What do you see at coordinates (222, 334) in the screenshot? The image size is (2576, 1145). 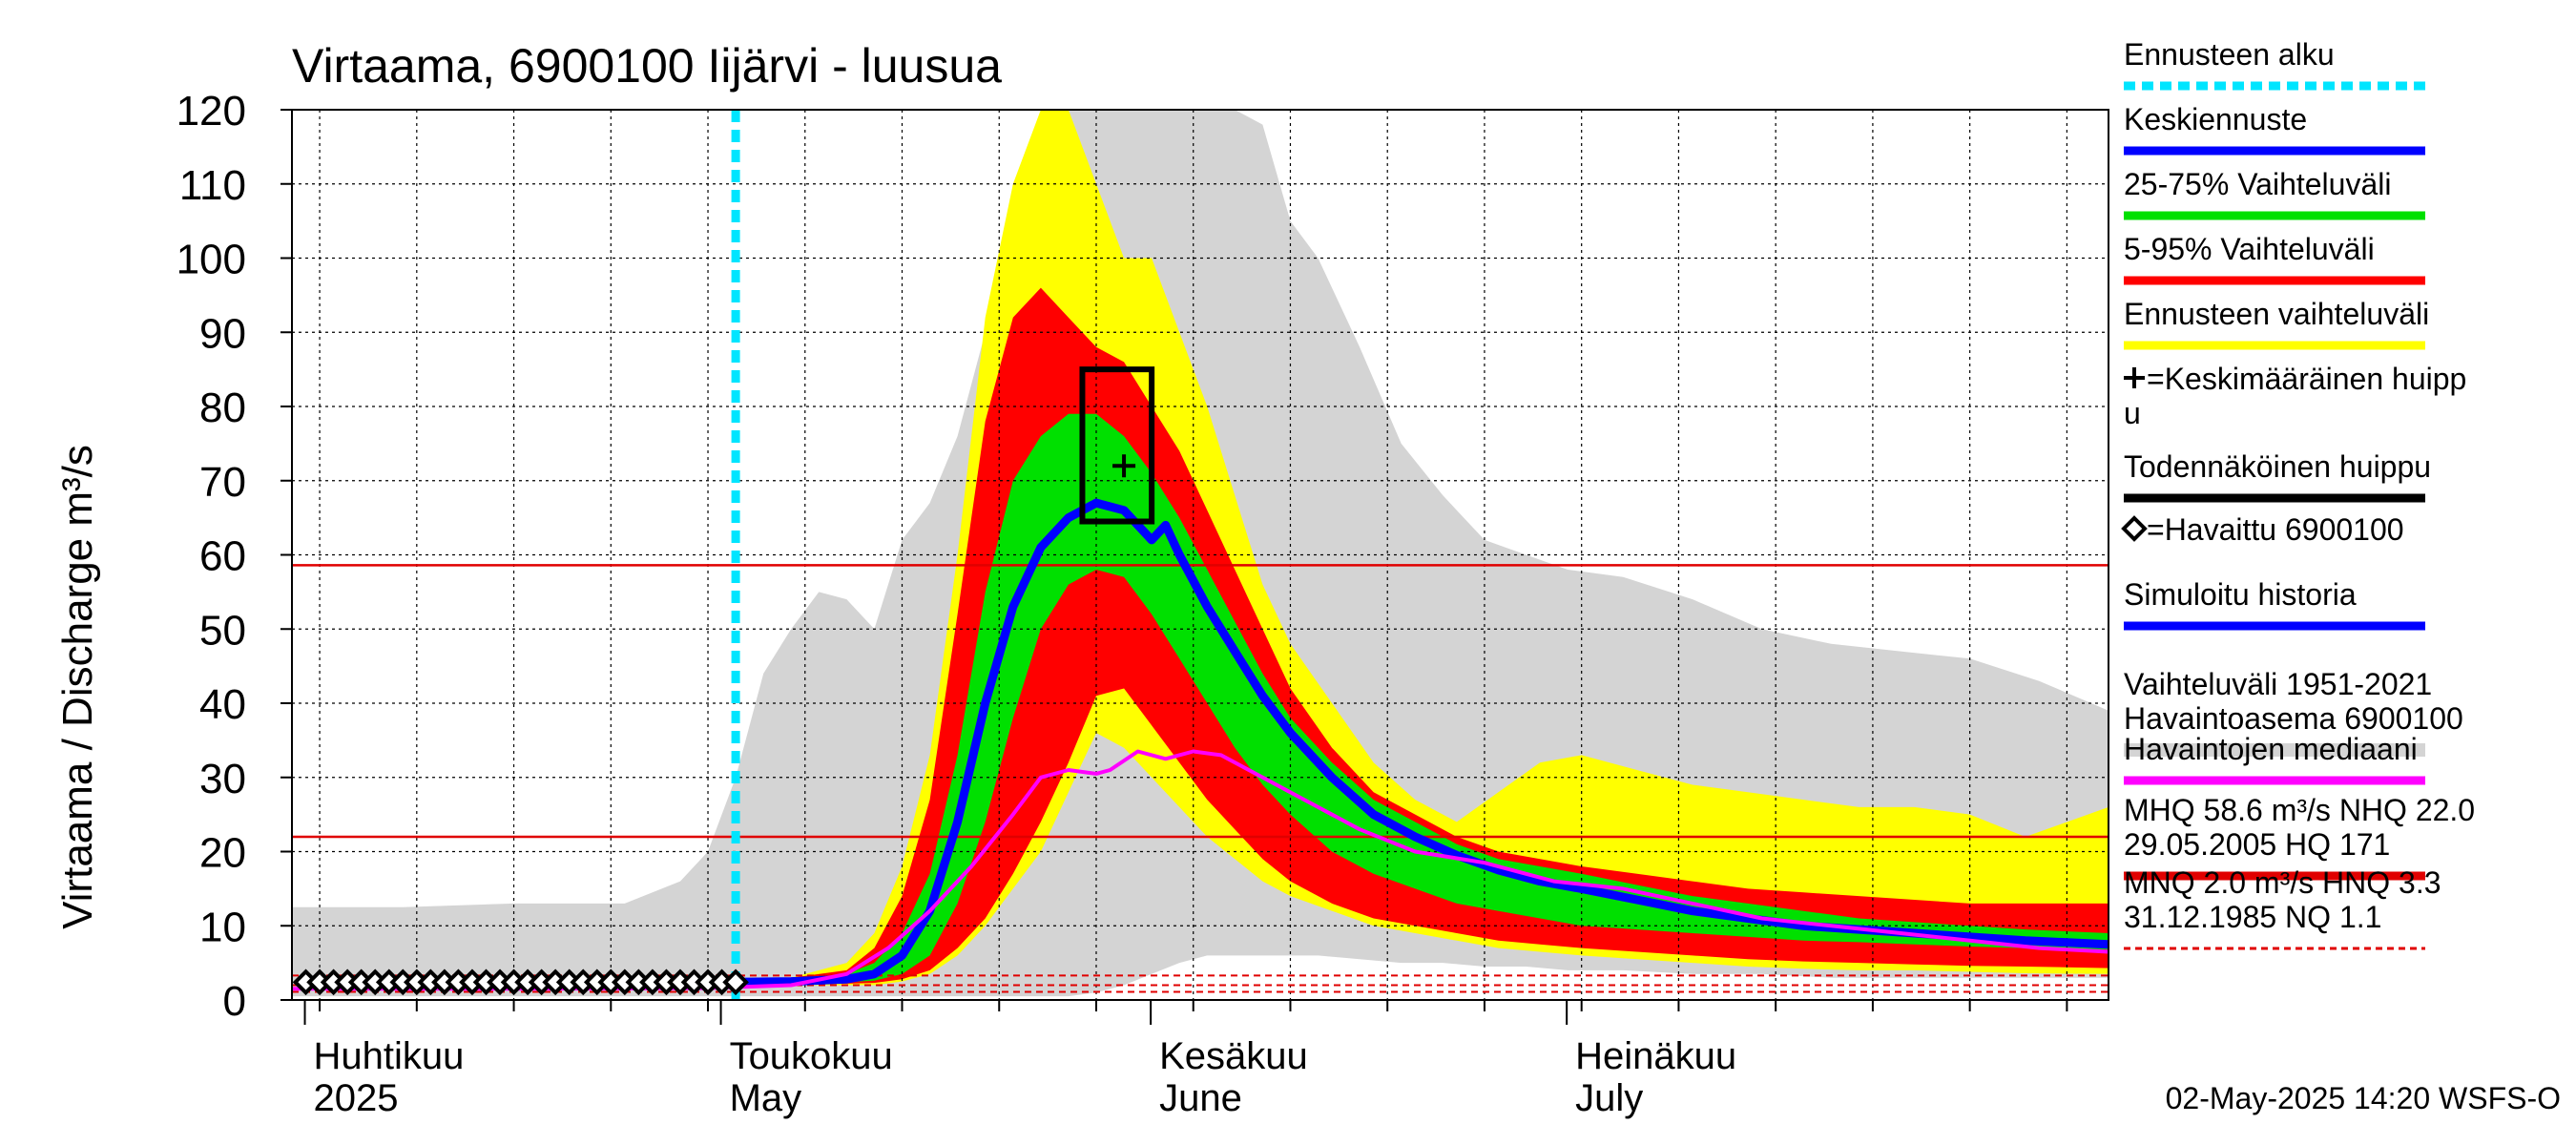 I see `y-tick-label: 90` at bounding box center [222, 334].